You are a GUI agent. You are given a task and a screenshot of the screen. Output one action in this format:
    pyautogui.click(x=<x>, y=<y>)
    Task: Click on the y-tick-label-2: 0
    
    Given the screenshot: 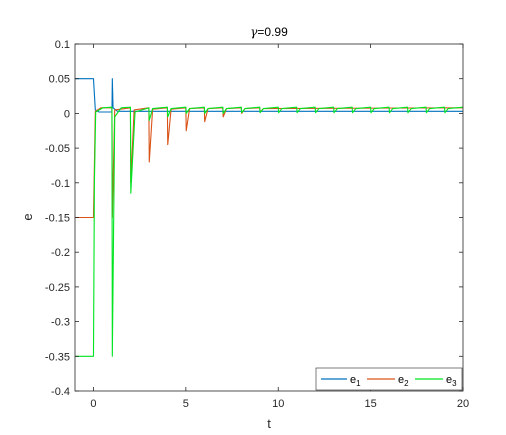 What is the action you would take?
    pyautogui.click(x=67, y=114)
    